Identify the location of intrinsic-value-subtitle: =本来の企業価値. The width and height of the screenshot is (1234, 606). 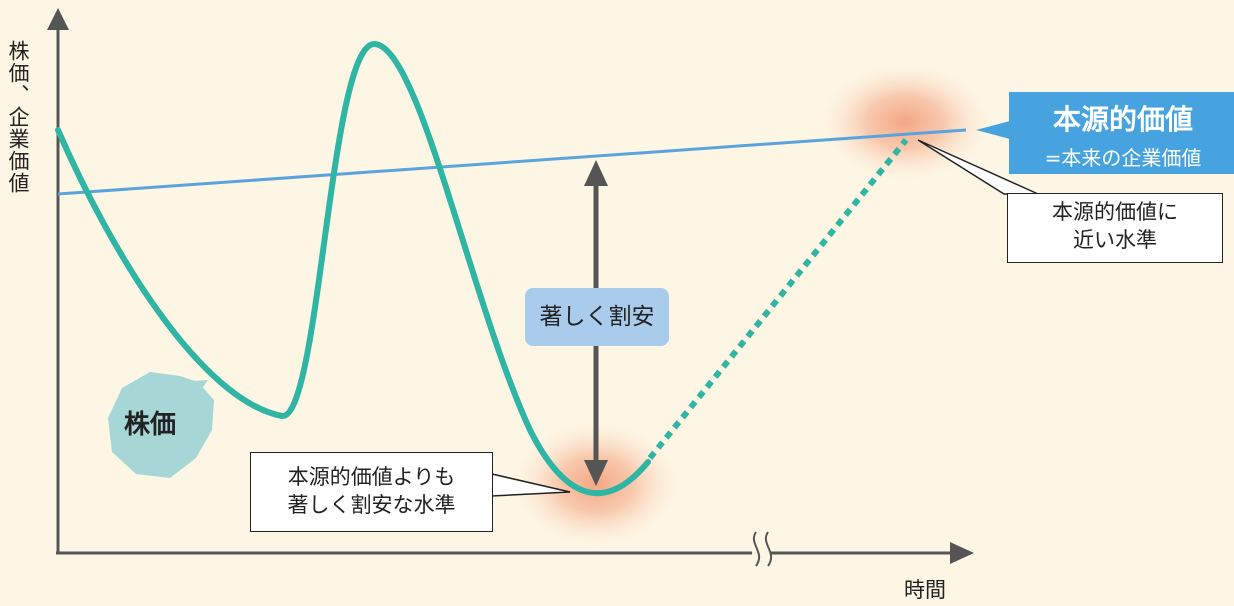
(1123, 158).